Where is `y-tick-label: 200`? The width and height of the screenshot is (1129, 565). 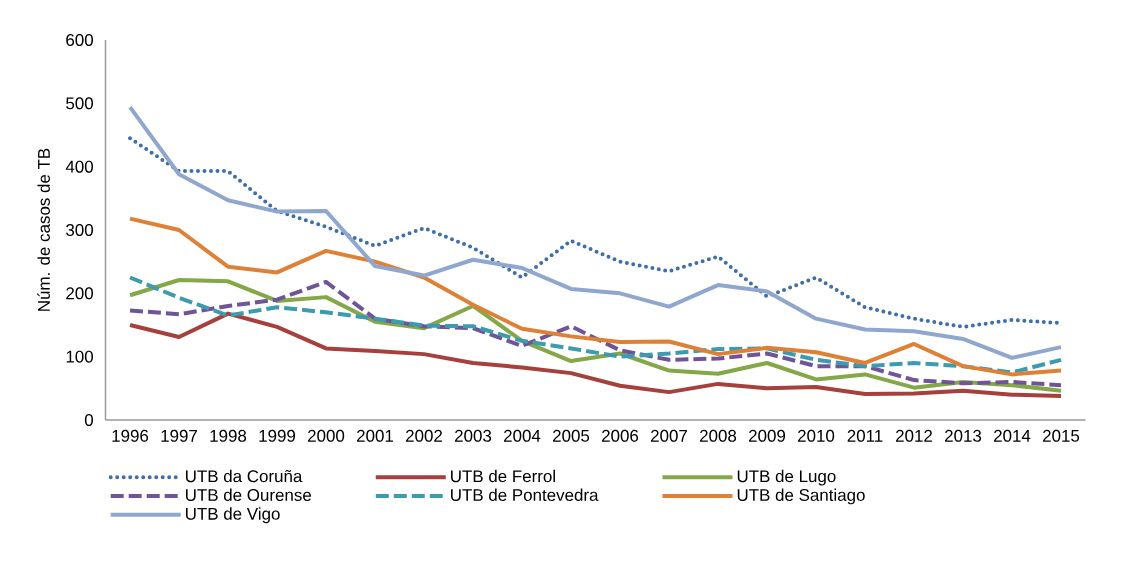 y-tick-label: 200 is located at coordinates (80, 293).